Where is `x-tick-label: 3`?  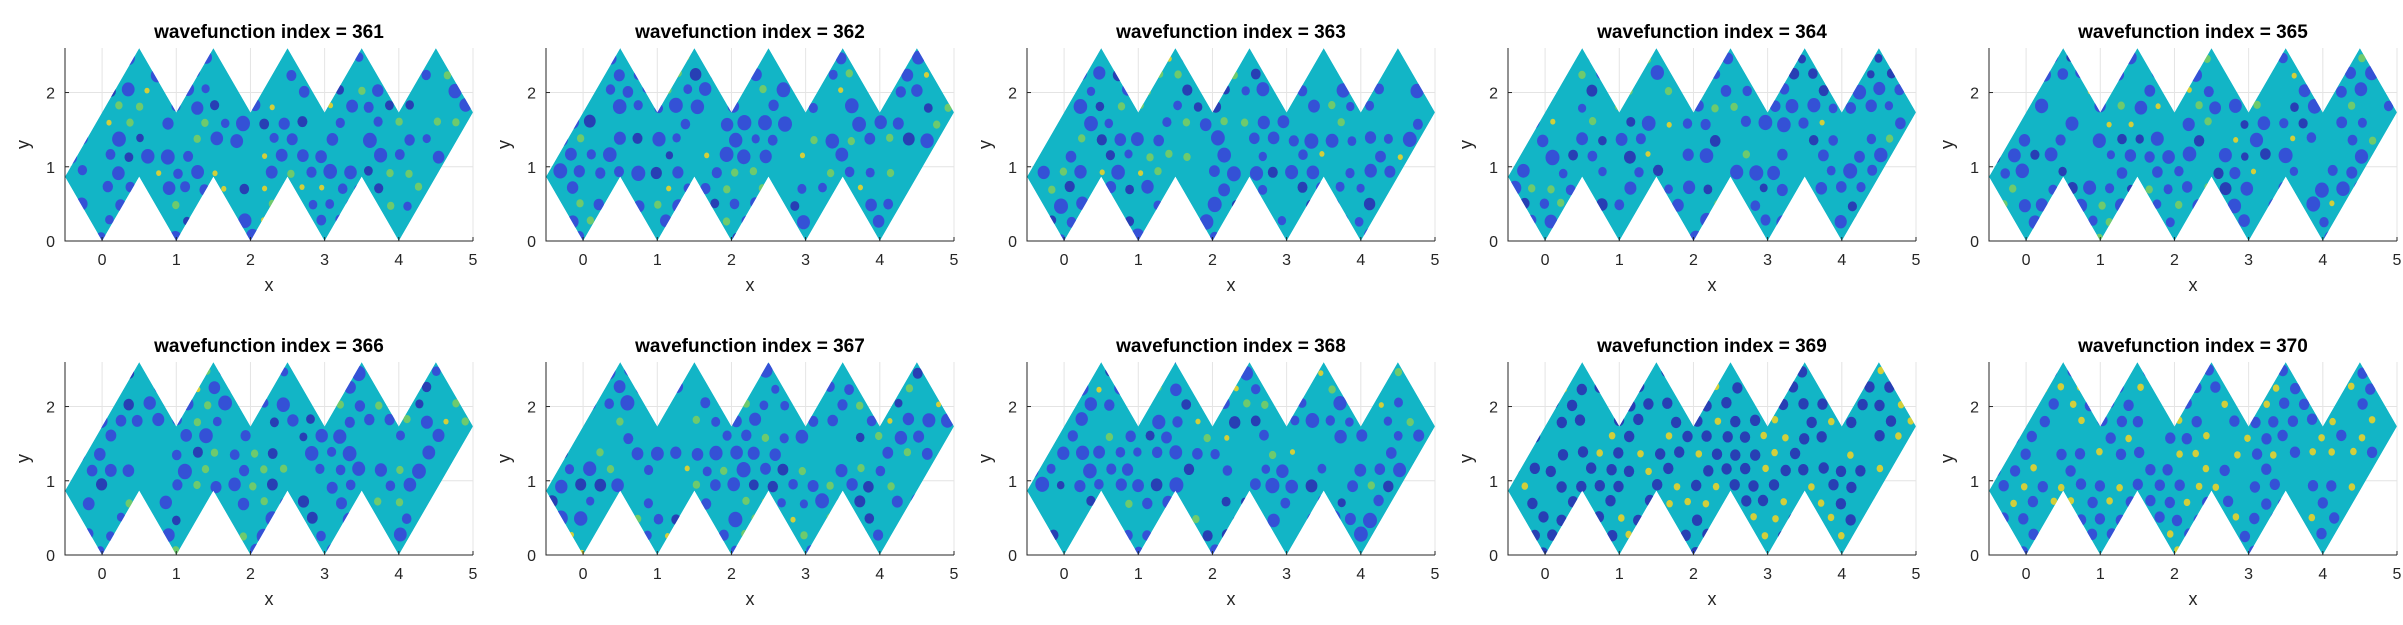
x-tick-label: 3 is located at coordinates (1767, 260).